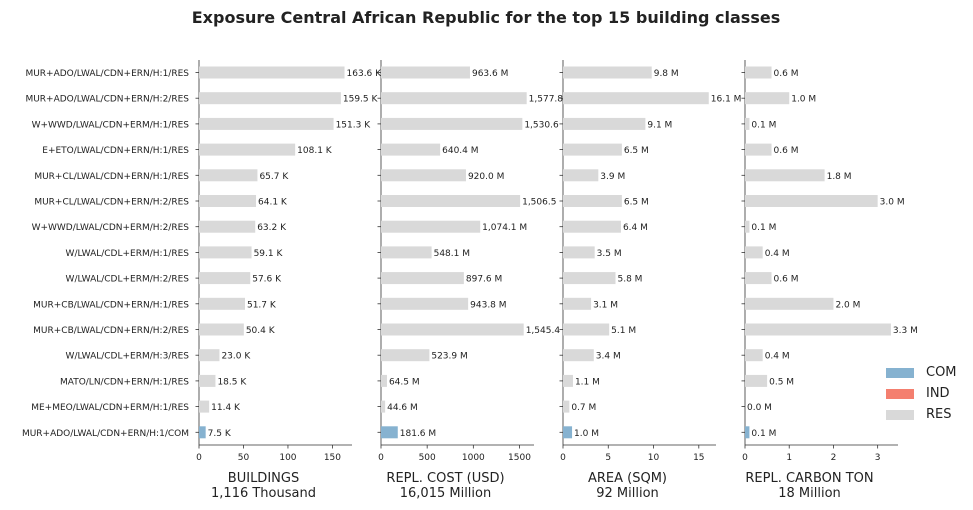 Image resolution: width=973 pixels, height=510 pixels. Describe the element at coordinates (698, 458) in the screenshot. I see `x-tick-label: 15` at that location.